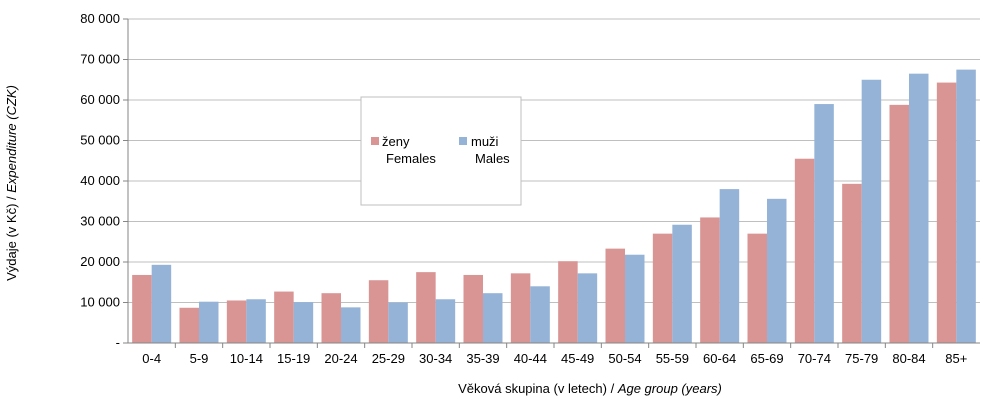 This screenshot has height=403, width=995. Describe the element at coordinates (908, 358) in the screenshot. I see `x-tick-label: 80-84` at that location.